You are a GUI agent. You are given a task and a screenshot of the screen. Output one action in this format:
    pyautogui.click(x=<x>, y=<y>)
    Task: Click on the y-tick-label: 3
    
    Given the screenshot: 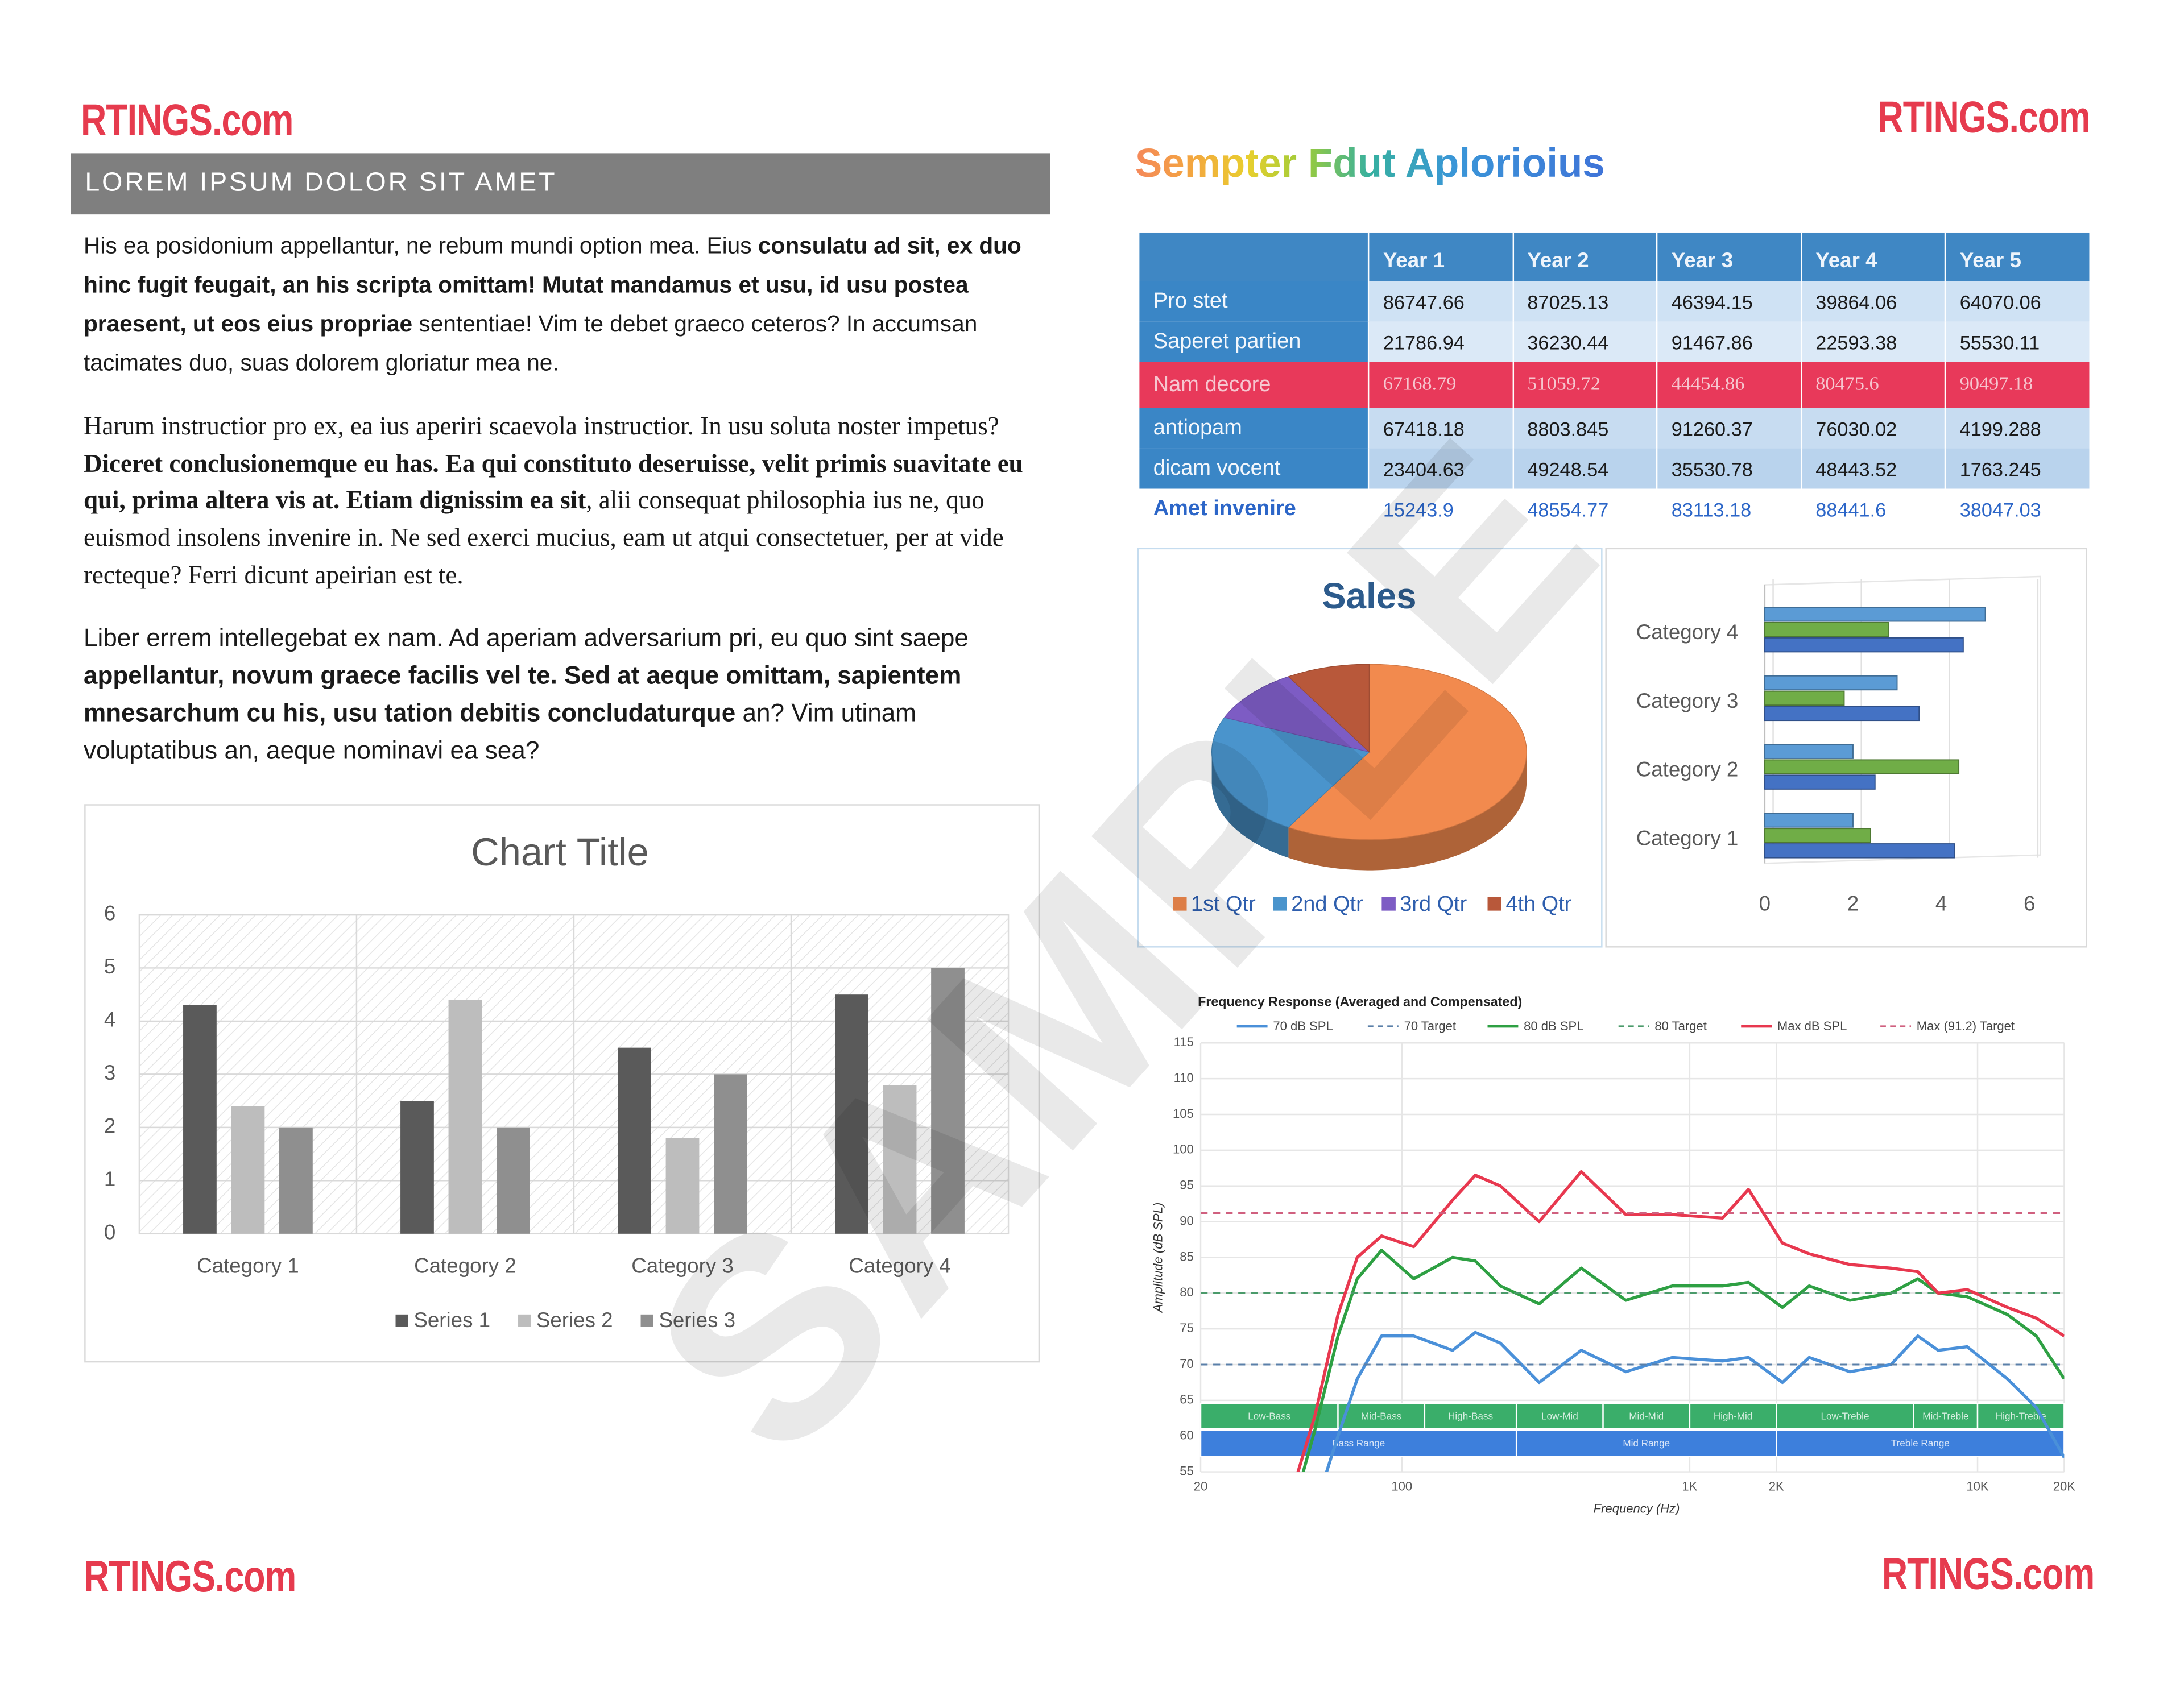 What is the action you would take?
    pyautogui.click(x=109, y=1072)
    